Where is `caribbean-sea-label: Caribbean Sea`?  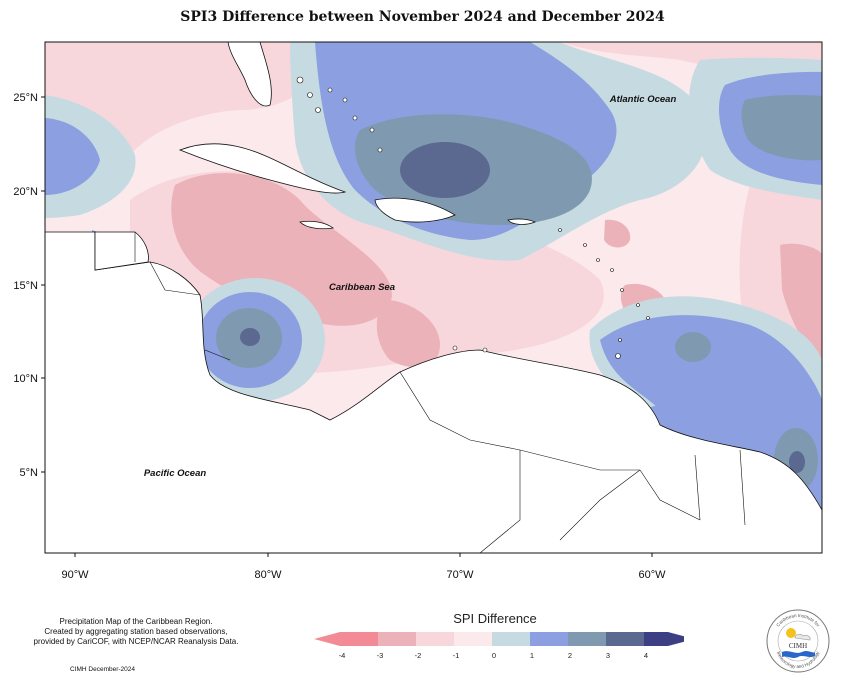
caribbean-sea-label: Caribbean Sea is located at coordinates (362, 287).